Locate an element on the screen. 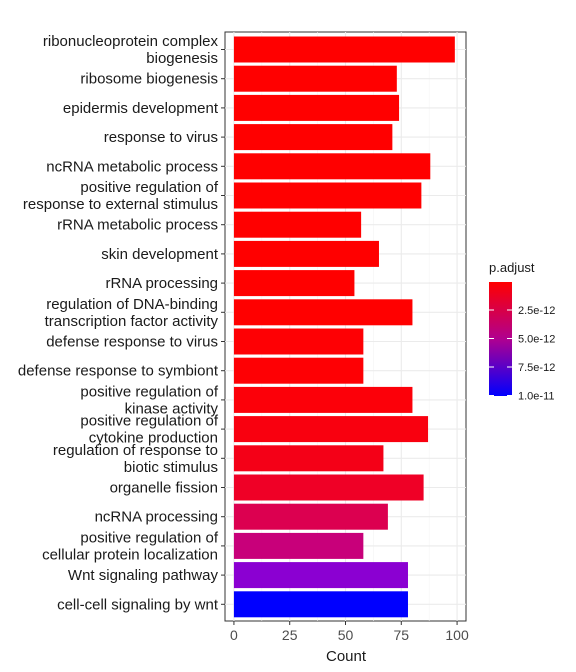 The width and height of the screenshot is (576, 672). x-axis: 0 25 50 75 100 is located at coordinates (349, 632).